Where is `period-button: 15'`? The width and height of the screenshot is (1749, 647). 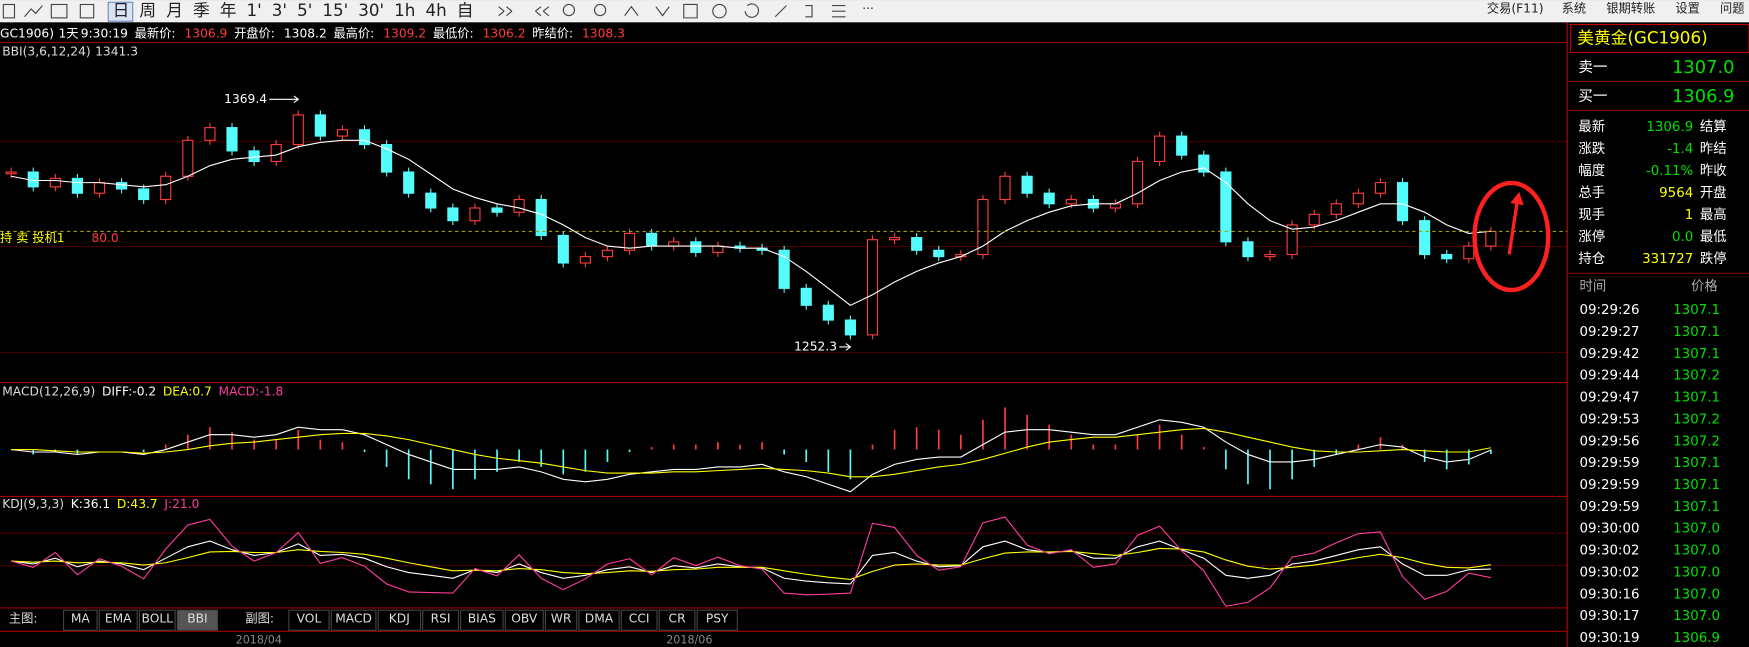 period-button: 15' is located at coordinates (335, 10).